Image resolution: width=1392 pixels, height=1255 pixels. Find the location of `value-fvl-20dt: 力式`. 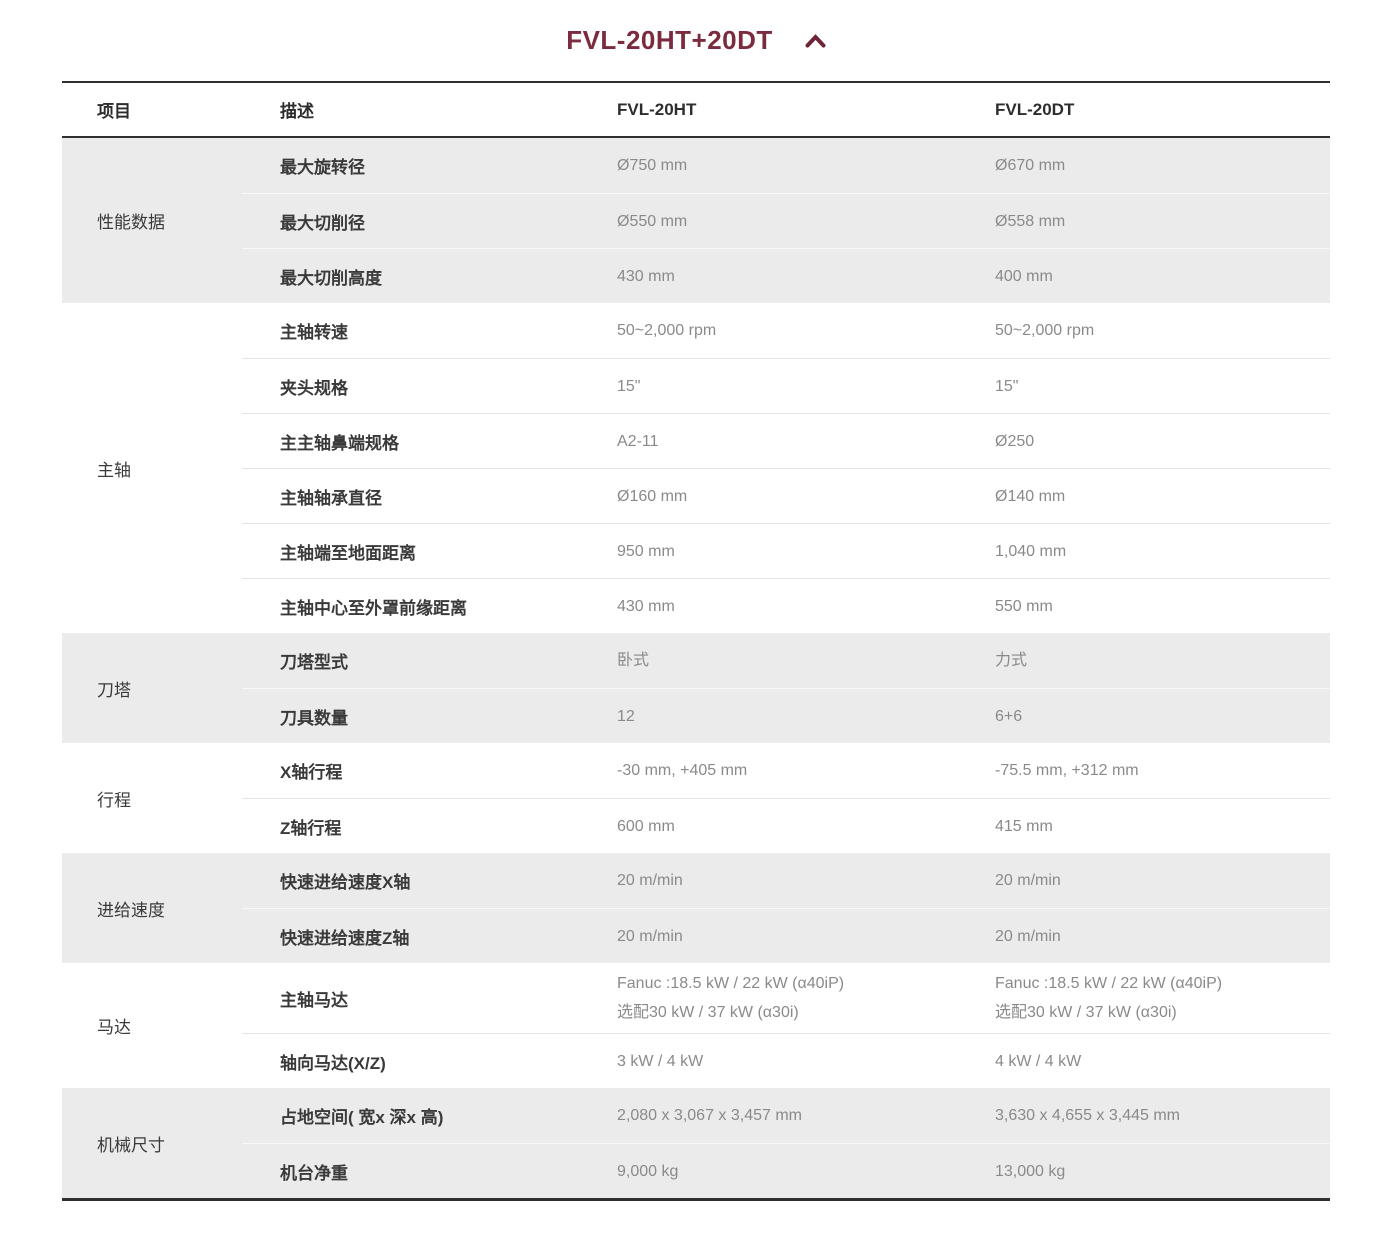

value-fvl-20dt: 力式 is located at coordinates (1011, 660).